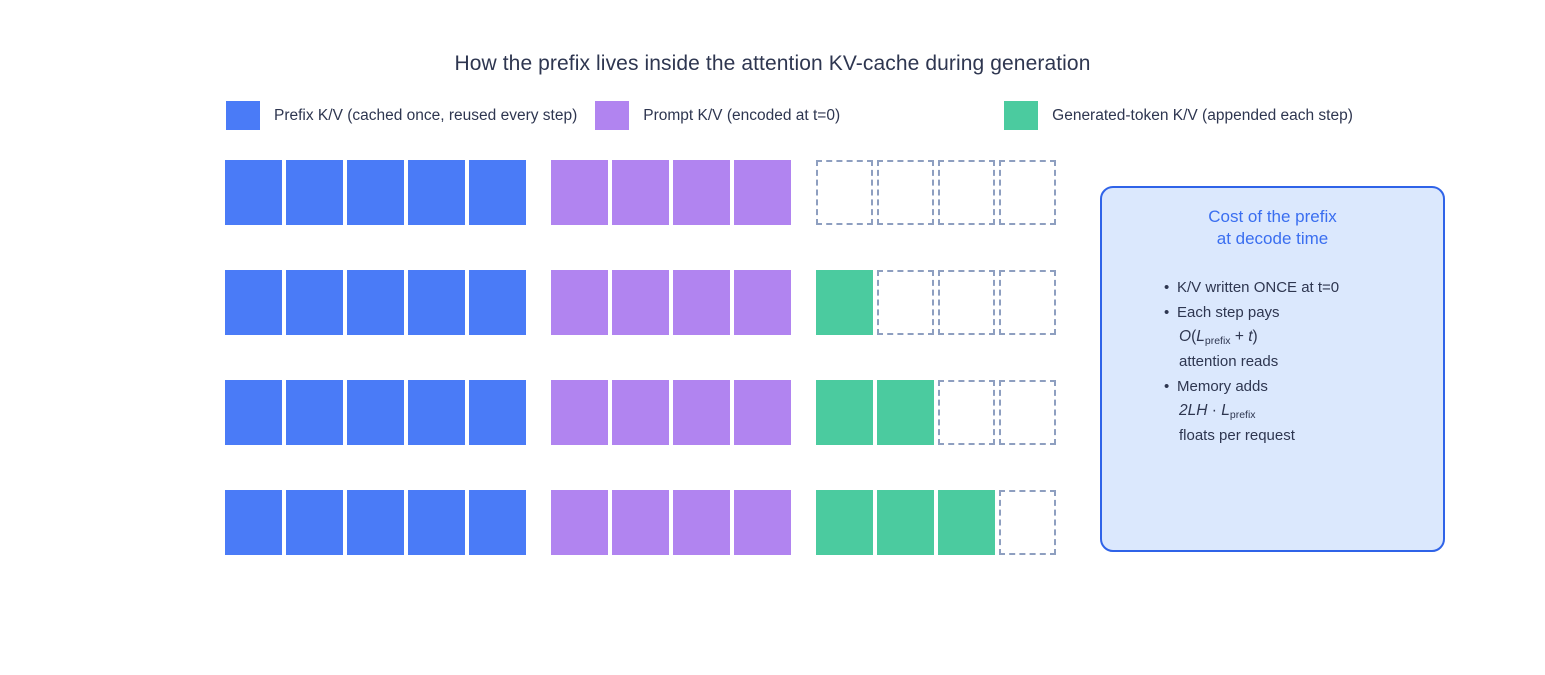  I want to click on legend-label-prompt: Prompt K/V (encoded at t=0), so click(742, 115).